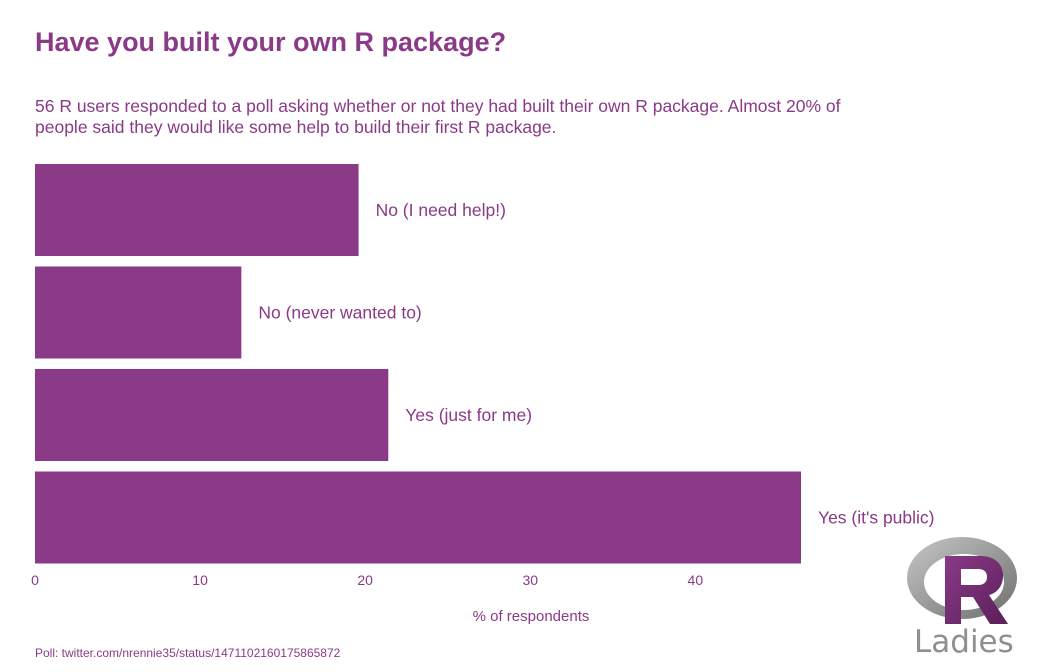 The height and width of the screenshot is (672, 1056). Describe the element at coordinates (138, 312) in the screenshot. I see `bar-no-never-wanted-to` at that location.